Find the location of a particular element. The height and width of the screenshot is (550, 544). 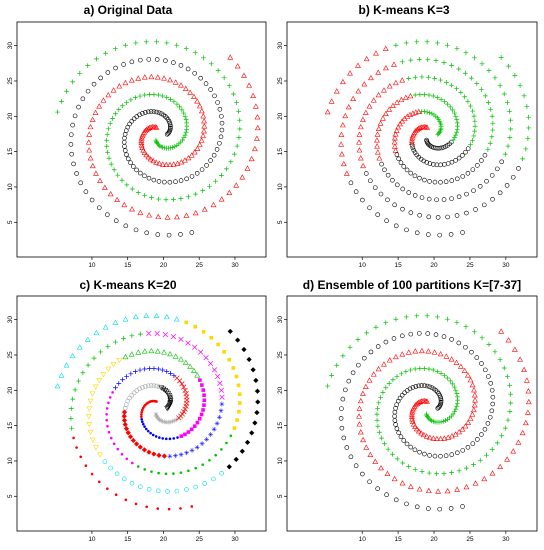

y-tick-label: 10 is located at coordinates (280, 187).